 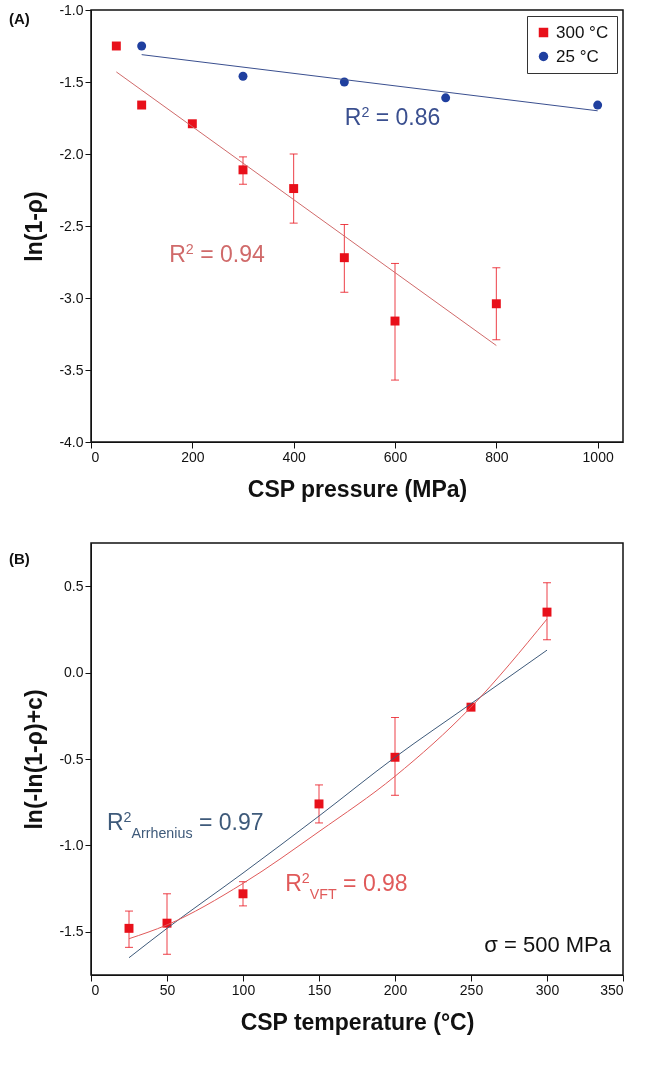 I want to click on x-tick-label: 50, so click(x=167, y=989).